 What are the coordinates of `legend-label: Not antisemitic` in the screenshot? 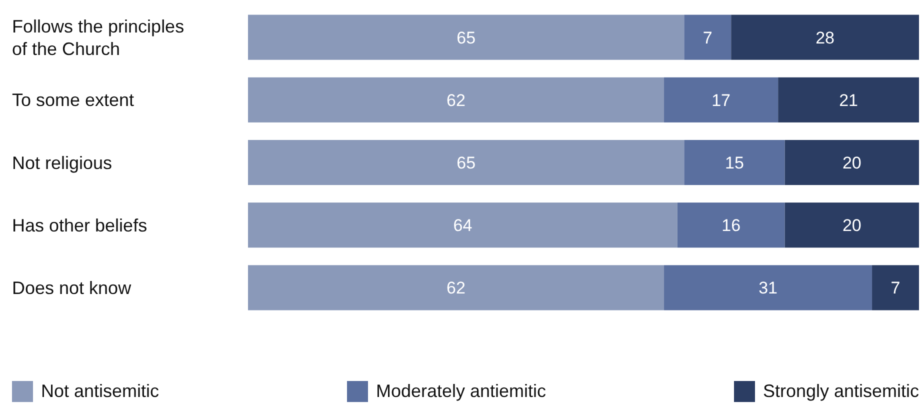 It's located at (100, 391).